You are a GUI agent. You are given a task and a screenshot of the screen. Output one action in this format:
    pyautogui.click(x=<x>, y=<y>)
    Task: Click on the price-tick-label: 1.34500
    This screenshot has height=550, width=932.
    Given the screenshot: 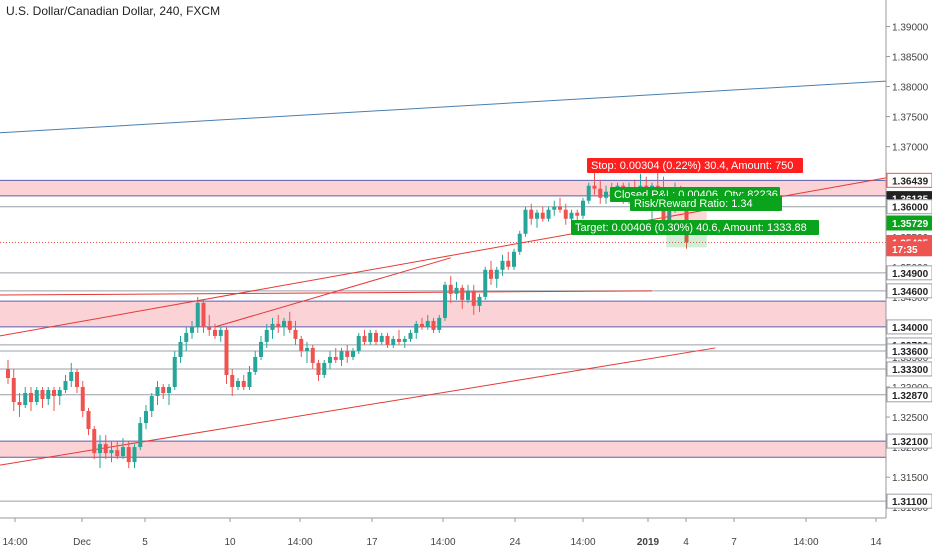 What is the action you would take?
    pyautogui.click(x=910, y=298)
    